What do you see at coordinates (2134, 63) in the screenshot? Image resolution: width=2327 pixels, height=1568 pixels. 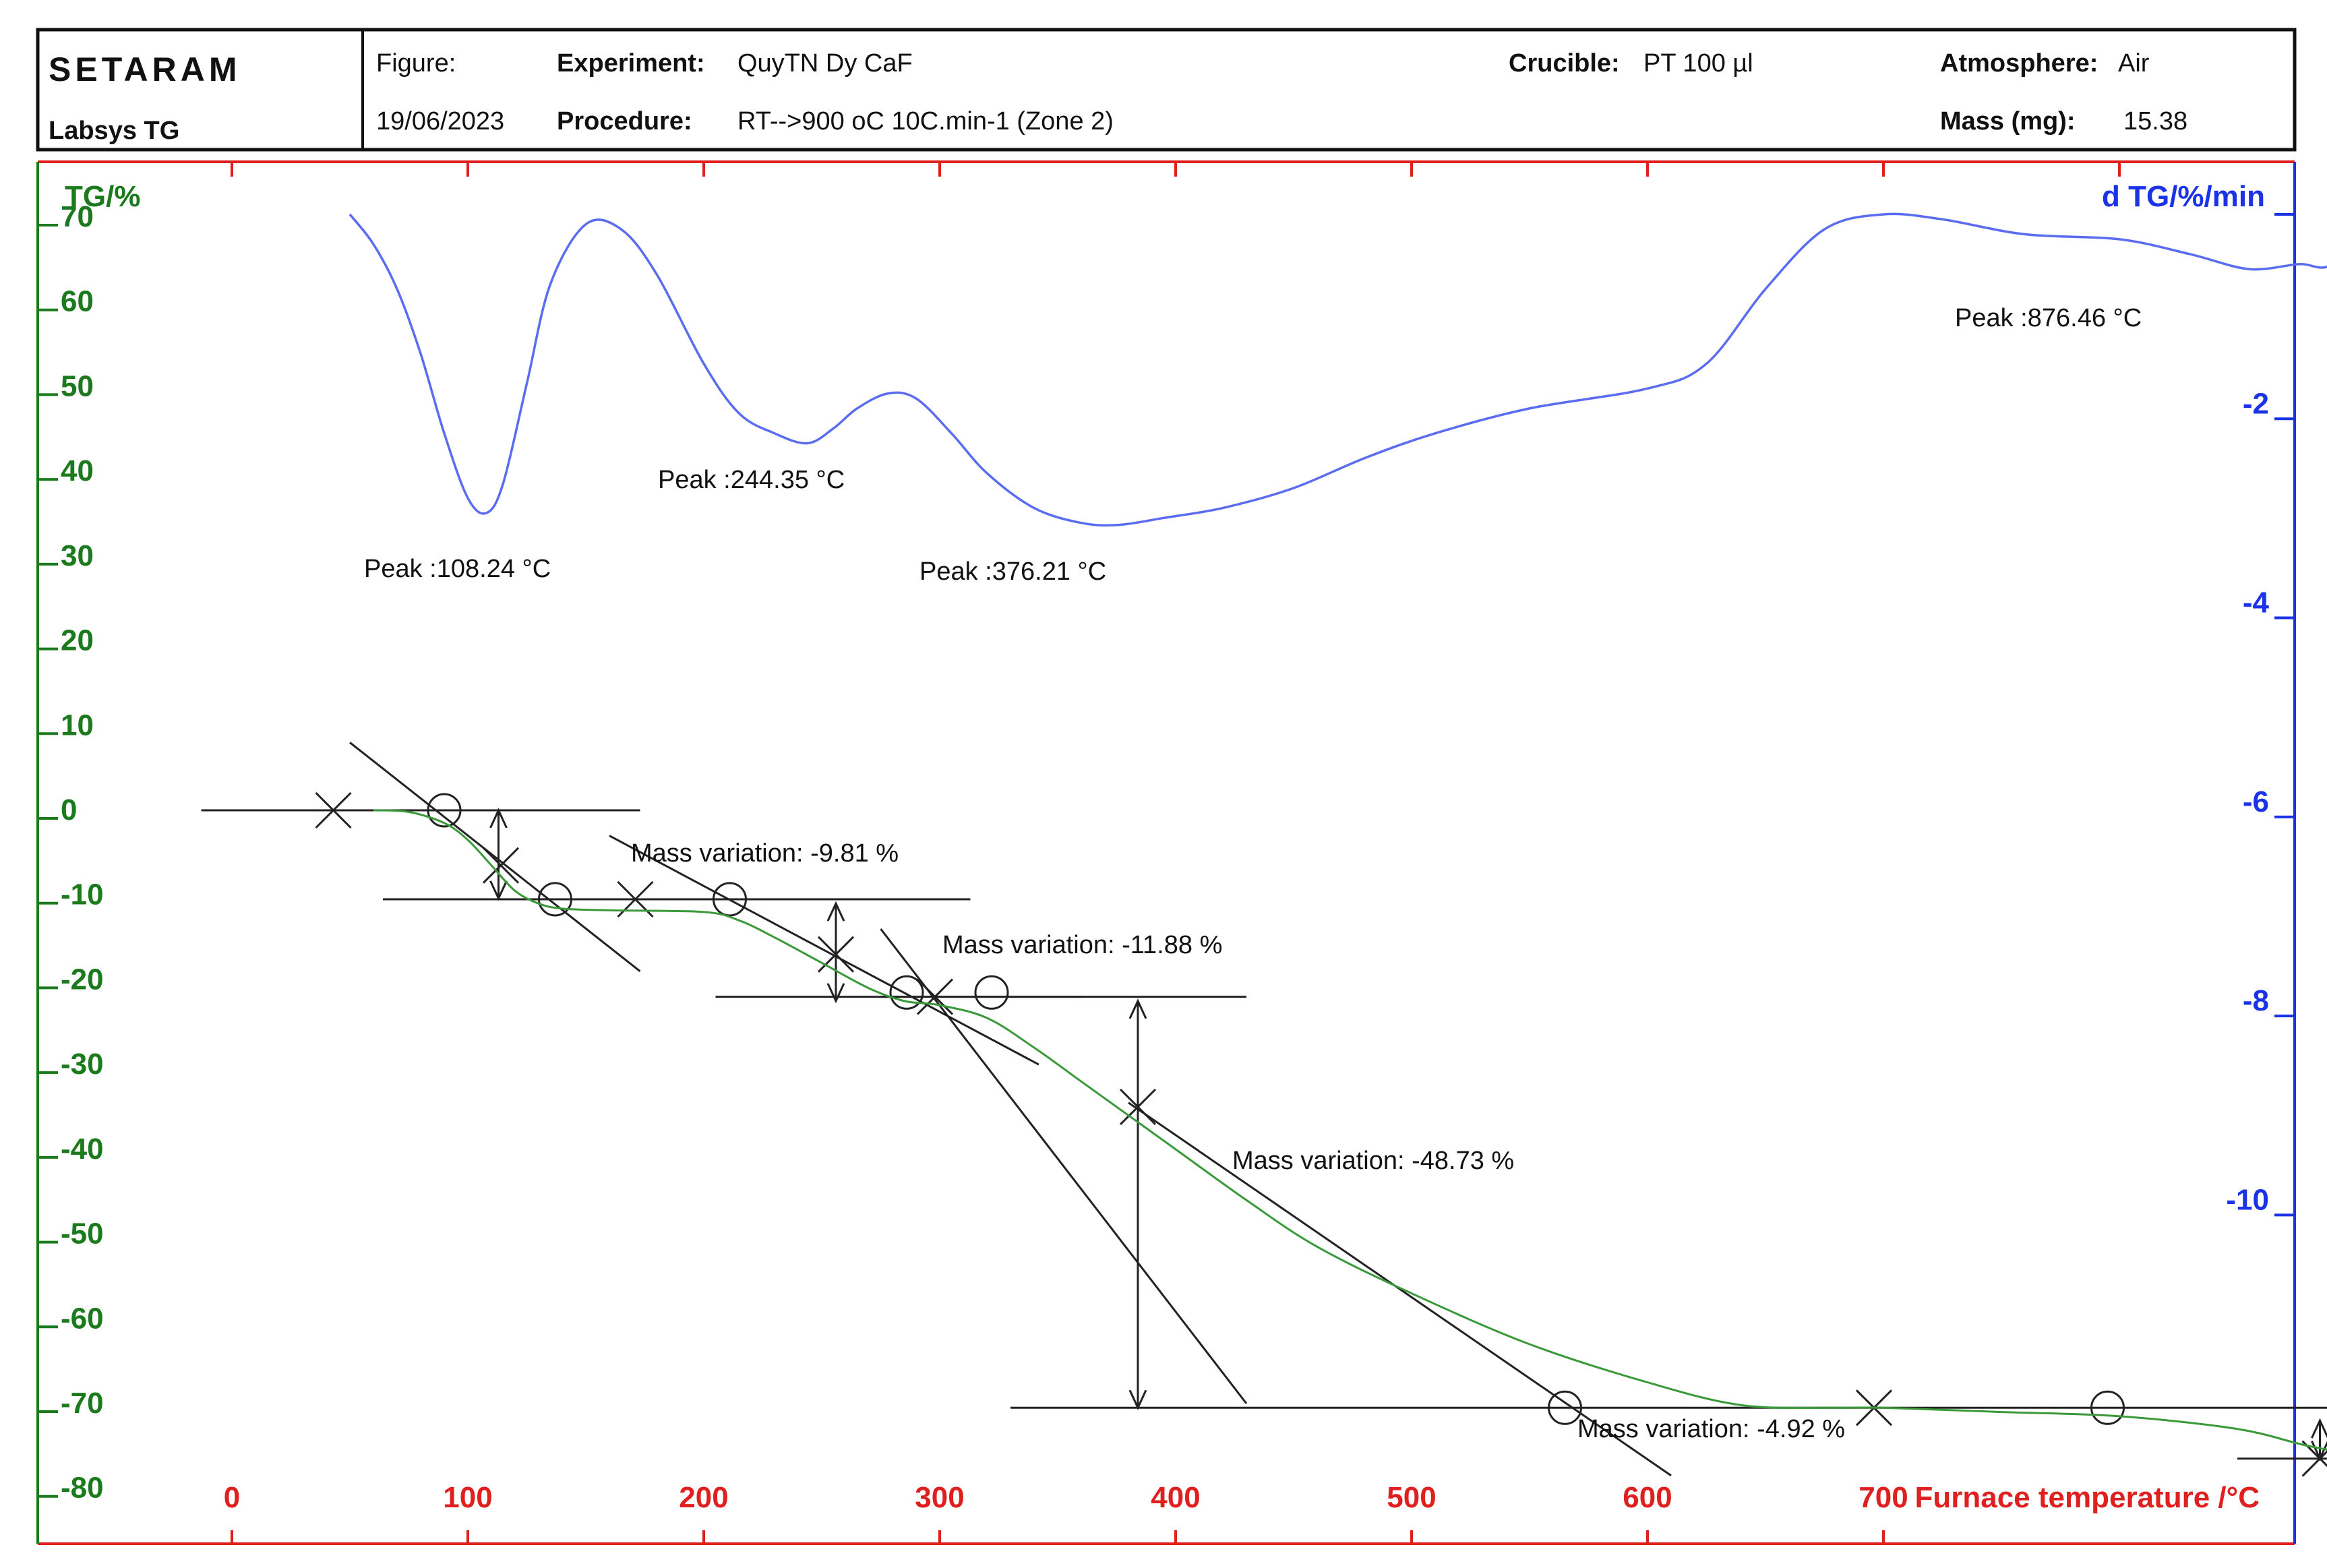 I see `atmosphere-value: Air` at bounding box center [2134, 63].